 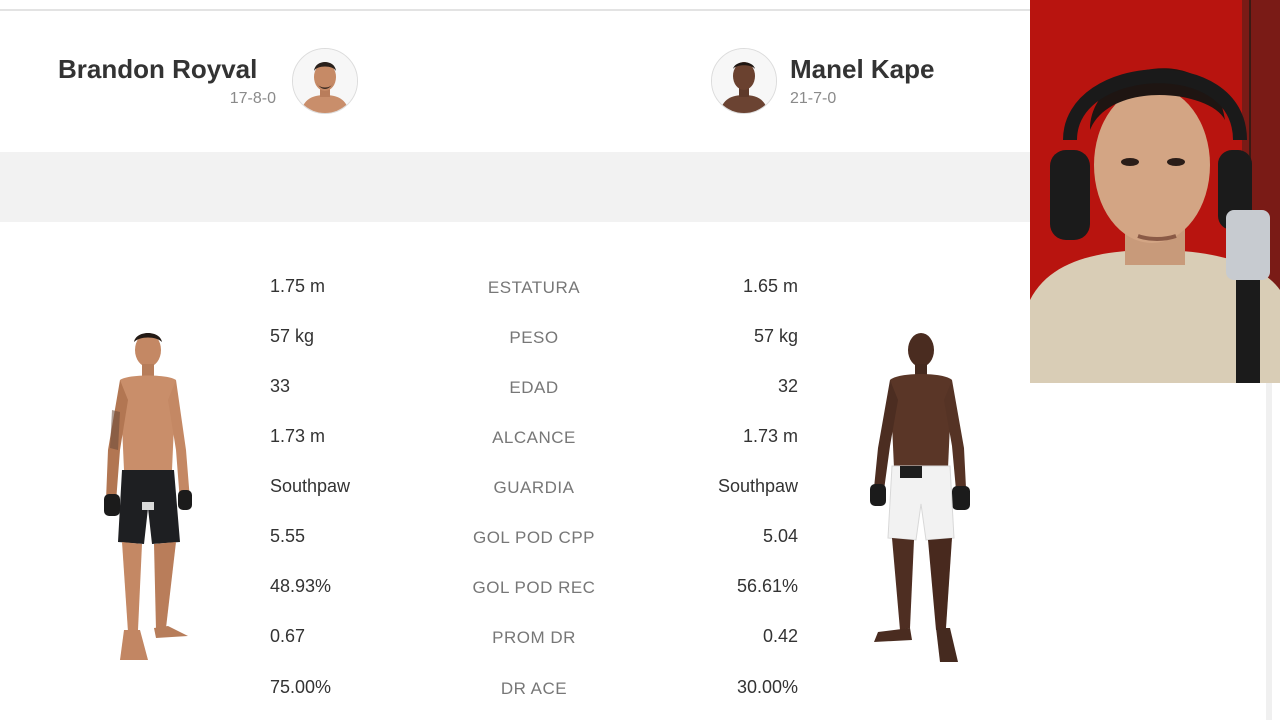 What do you see at coordinates (301, 586) in the screenshot?
I see `stat-left-value: 48.93%` at bounding box center [301, 586].